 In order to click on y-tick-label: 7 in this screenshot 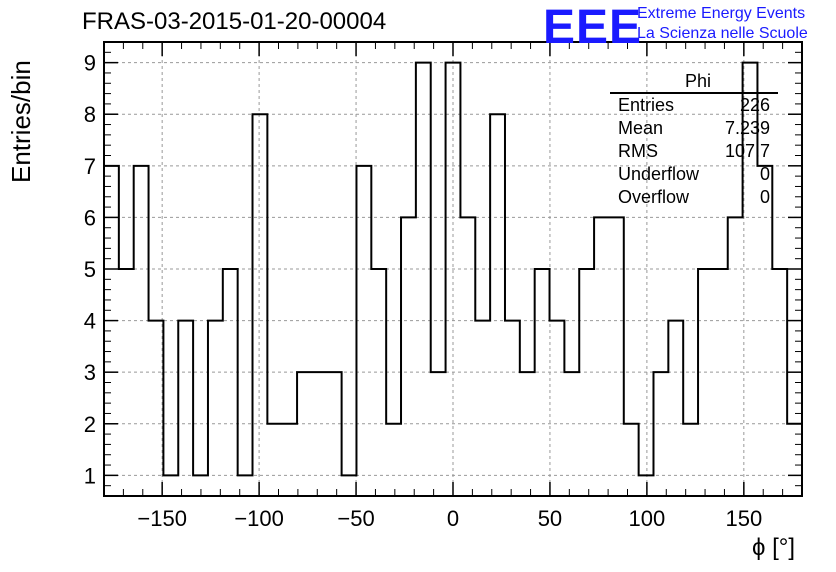, I will do `click(90, 166)`.